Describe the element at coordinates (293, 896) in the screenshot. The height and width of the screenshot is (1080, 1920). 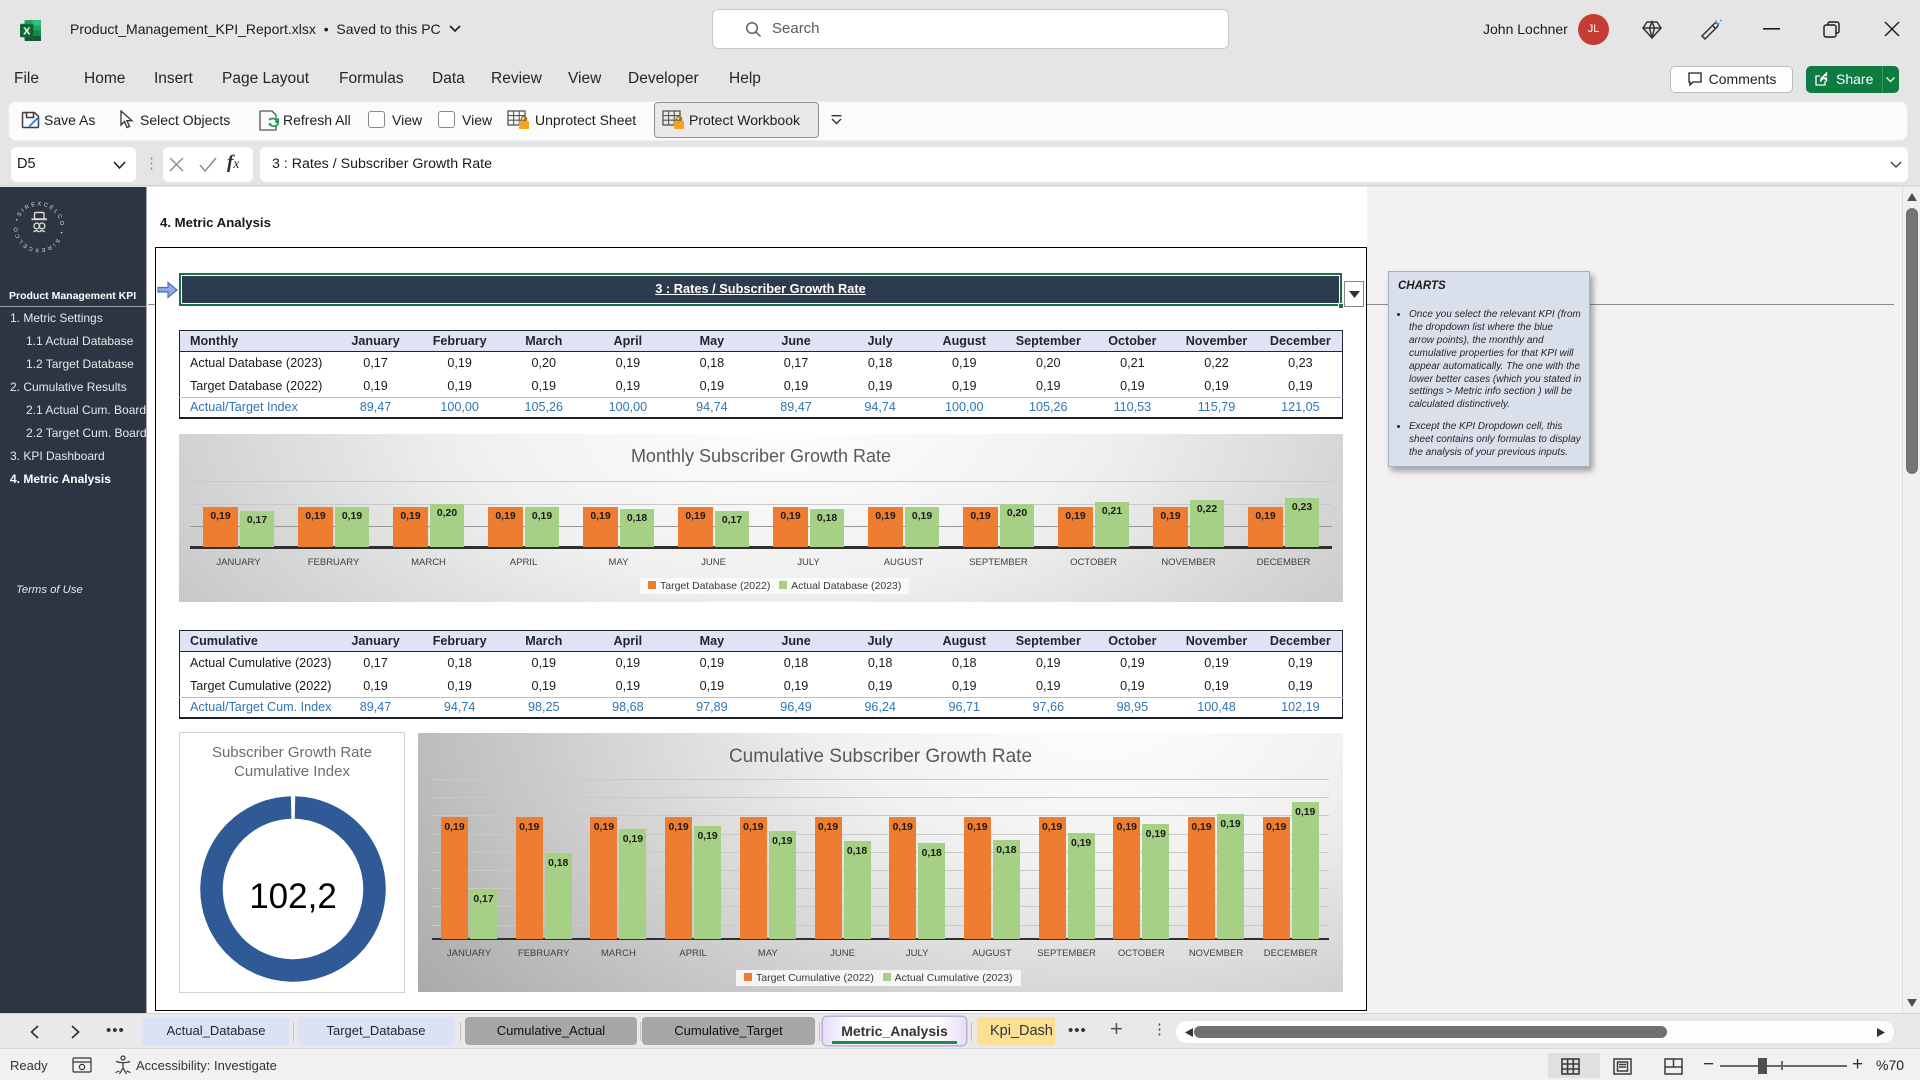
I see `svg-text: 102,2` at that location.